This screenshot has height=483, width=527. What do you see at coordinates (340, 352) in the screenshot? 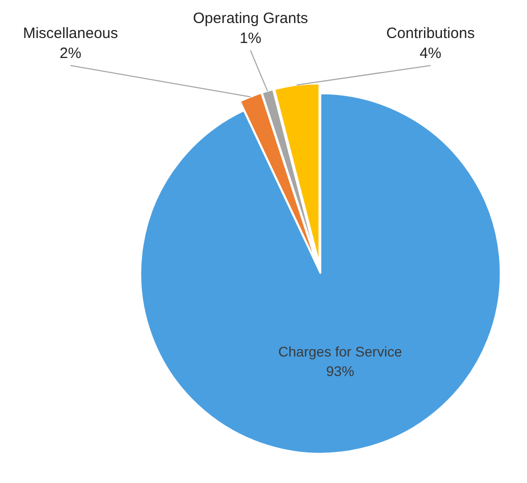
I see `slice-label: Charges for Service` at bounding box center [340, 352].